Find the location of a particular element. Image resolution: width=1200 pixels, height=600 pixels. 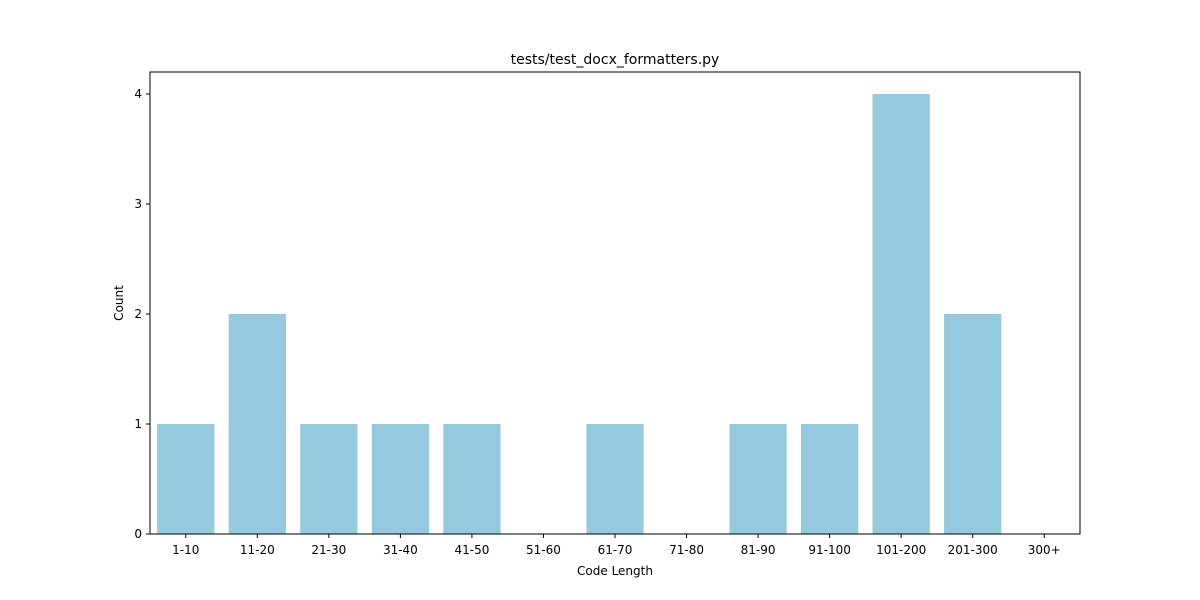

x-tick-label: 300+ is located at coordinates (1044, 550).